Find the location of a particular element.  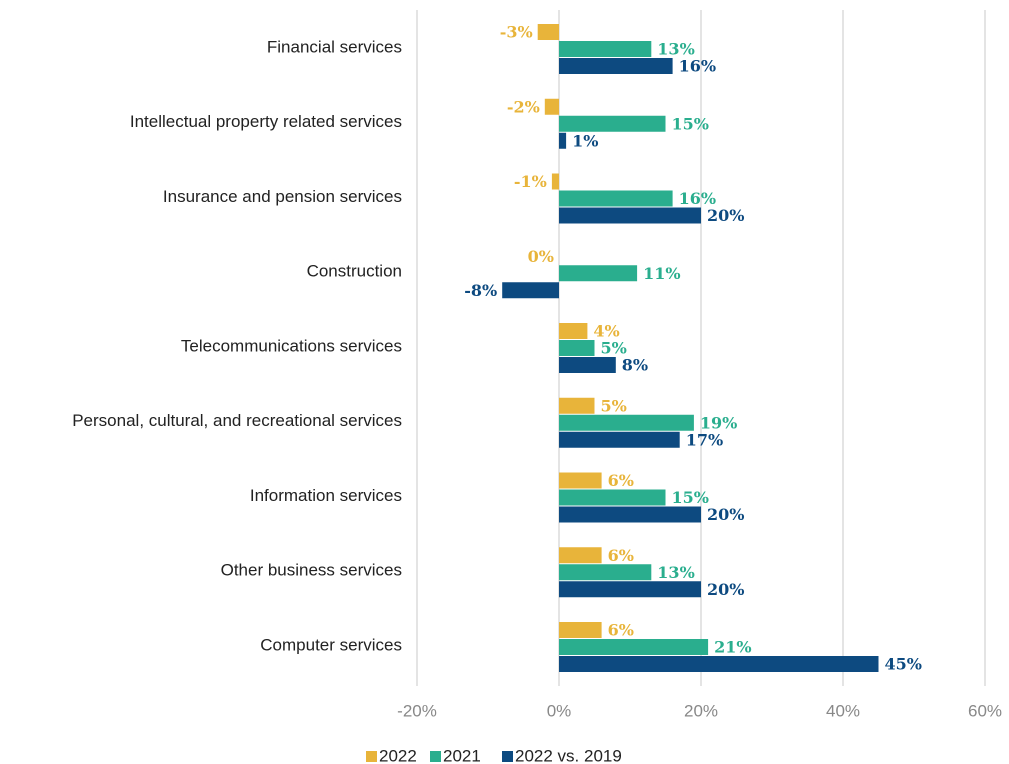

value-label: 0% is located at coordinates (541, 256).